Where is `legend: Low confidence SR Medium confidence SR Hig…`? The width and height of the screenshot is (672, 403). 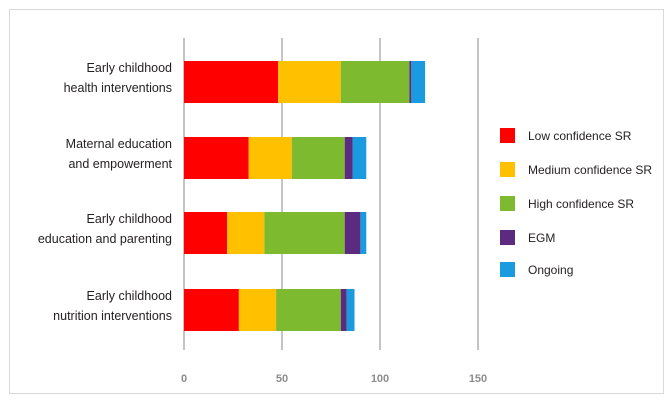
legend: Low confidence SR Medium confidence SR Hig… is located at coordinates (576, 202).